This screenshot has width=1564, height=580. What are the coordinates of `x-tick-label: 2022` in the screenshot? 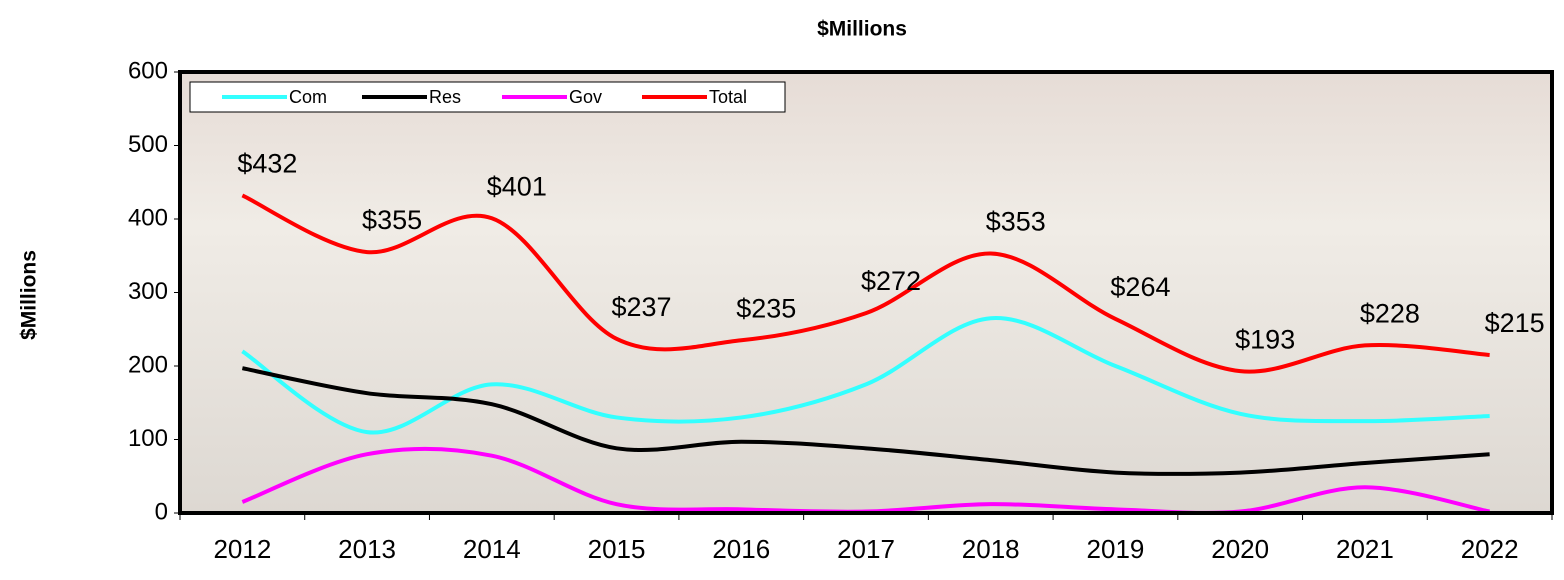 It's located at (1490, 549).